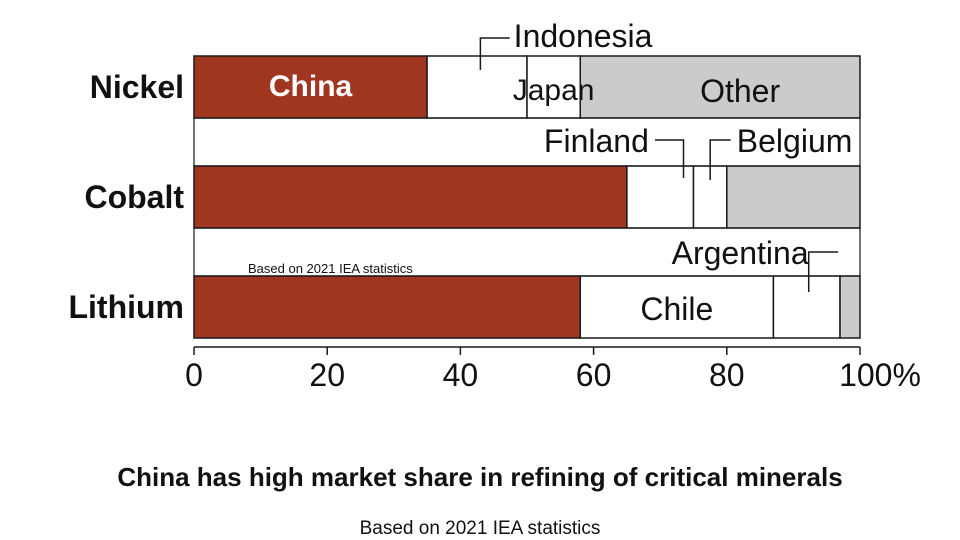  I want to click on segment-label-argentina: Argentina, so click(740, 253).